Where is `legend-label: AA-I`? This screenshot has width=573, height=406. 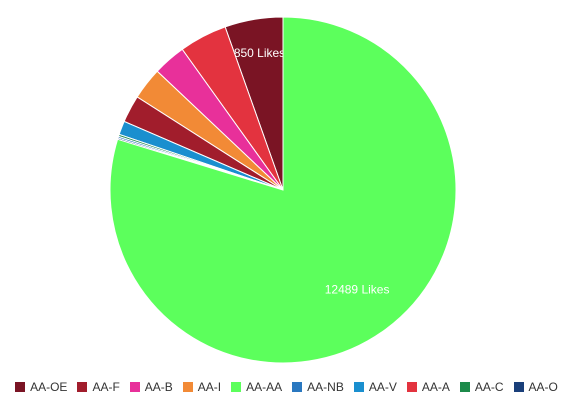
legend-label: AA-I is located at coordinates (209, 387).